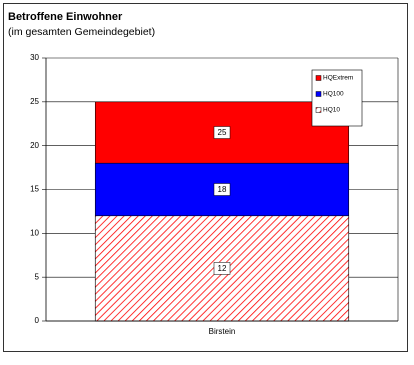  I want to click on legend-label: HQ10, so click(331, 110).